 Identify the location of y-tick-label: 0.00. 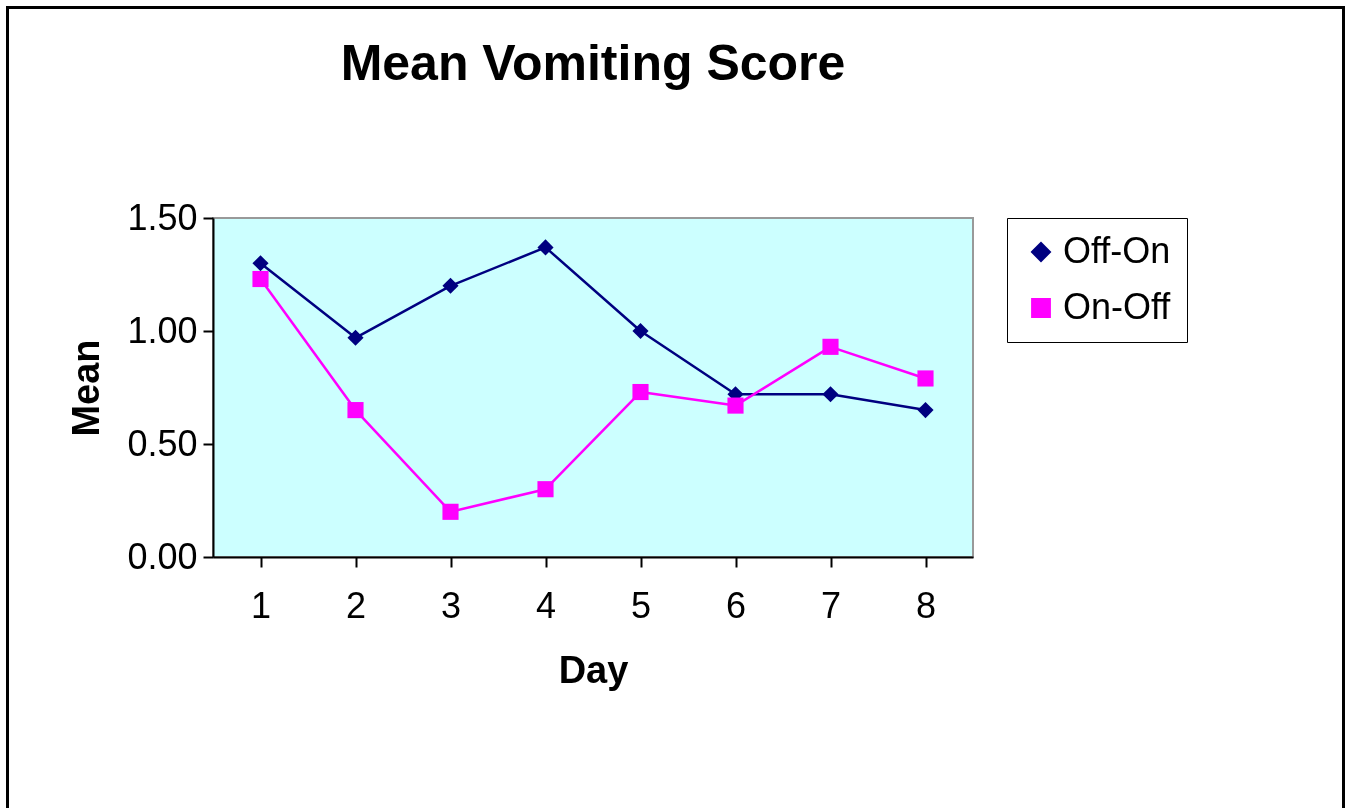
(162, 556).